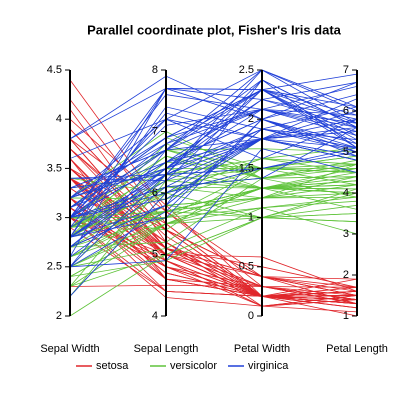 The image size is (400, 400). What do you see at coordinates (54, 168) in the screenshot?
I see `tick-label: 3.5` at bounding box center [54, 168].